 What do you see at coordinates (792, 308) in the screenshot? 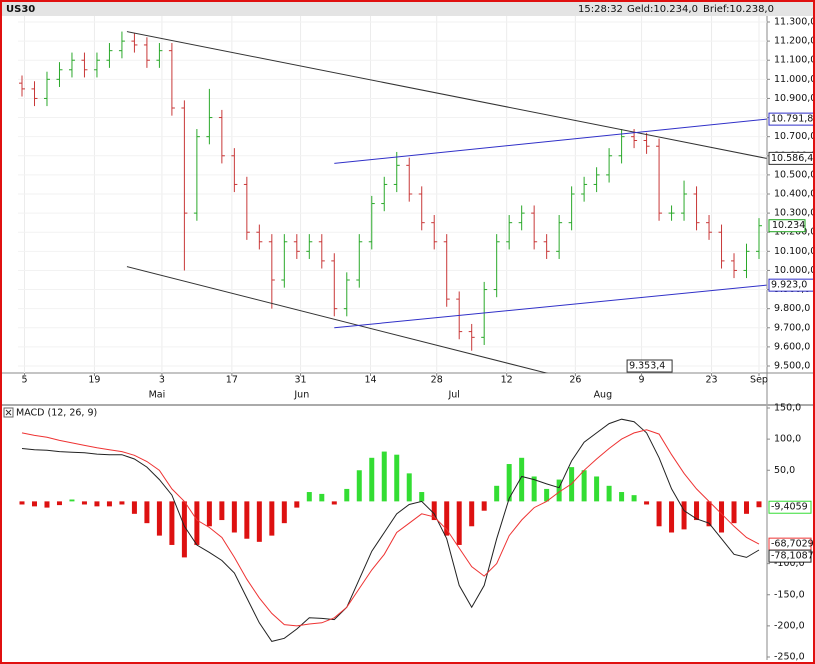
I see `y-tick-label: 9.800,0` at bounding box center [792, 308].